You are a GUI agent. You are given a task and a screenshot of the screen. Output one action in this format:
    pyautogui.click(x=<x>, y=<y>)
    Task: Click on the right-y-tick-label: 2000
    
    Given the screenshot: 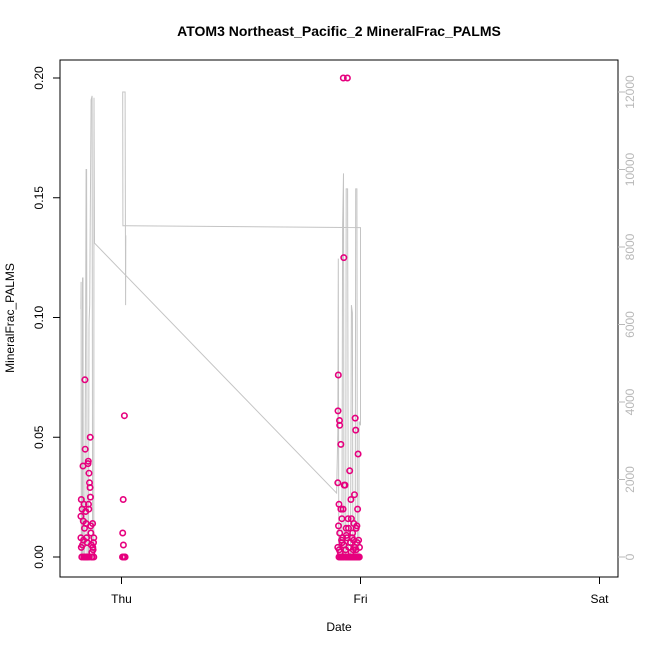 What is the action you would take?
    pyautogui.click(x=630, y=479)
    